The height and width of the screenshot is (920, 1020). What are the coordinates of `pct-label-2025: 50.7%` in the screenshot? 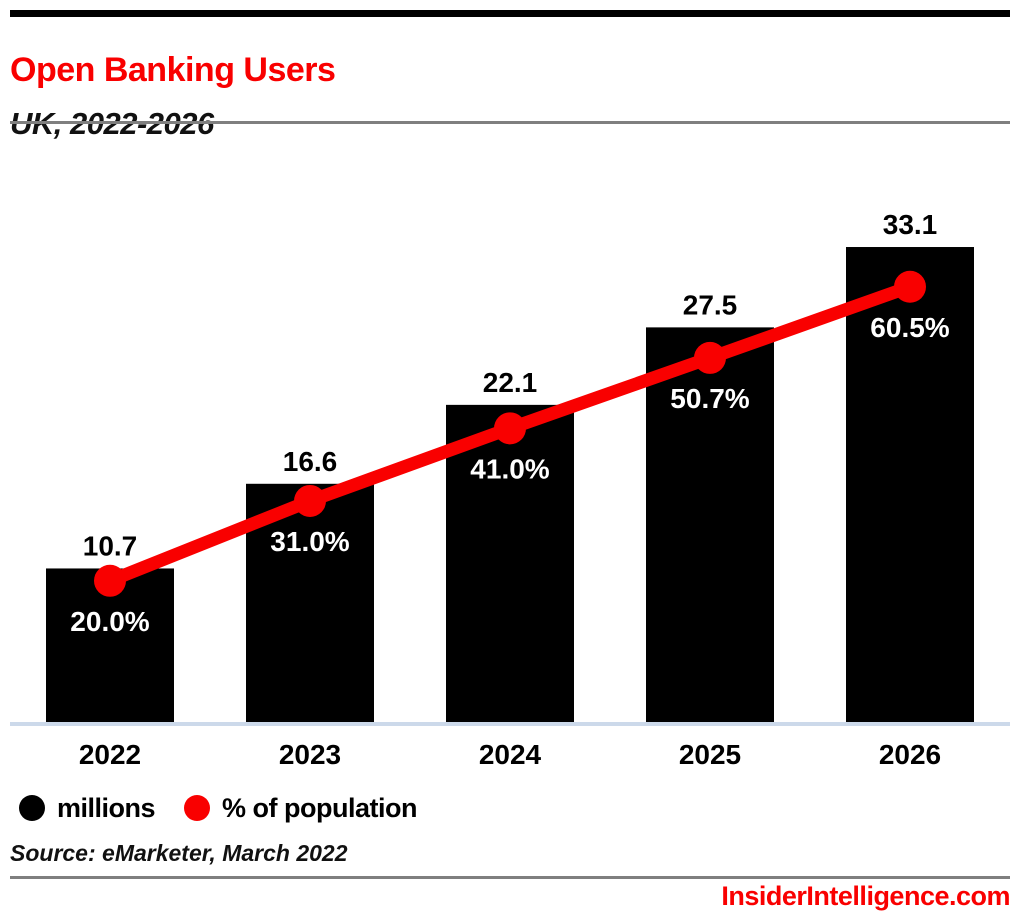 It's located at (709, 398).